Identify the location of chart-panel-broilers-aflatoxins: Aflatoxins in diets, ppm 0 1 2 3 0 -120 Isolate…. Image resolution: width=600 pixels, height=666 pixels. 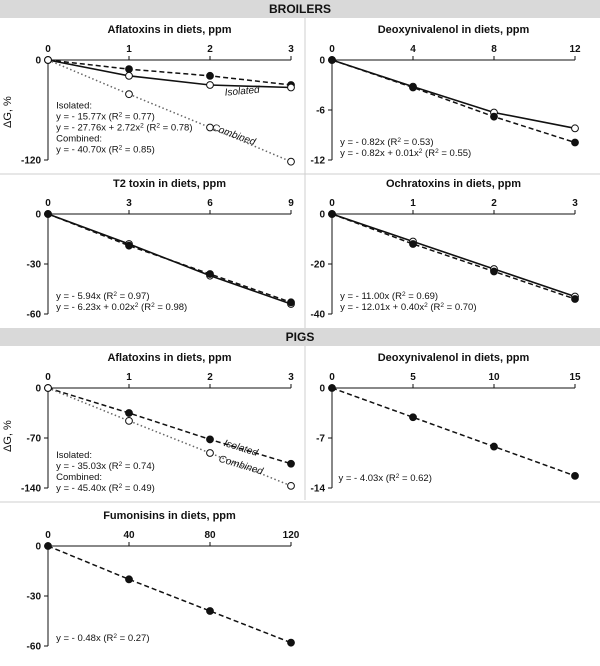
(158, 95).